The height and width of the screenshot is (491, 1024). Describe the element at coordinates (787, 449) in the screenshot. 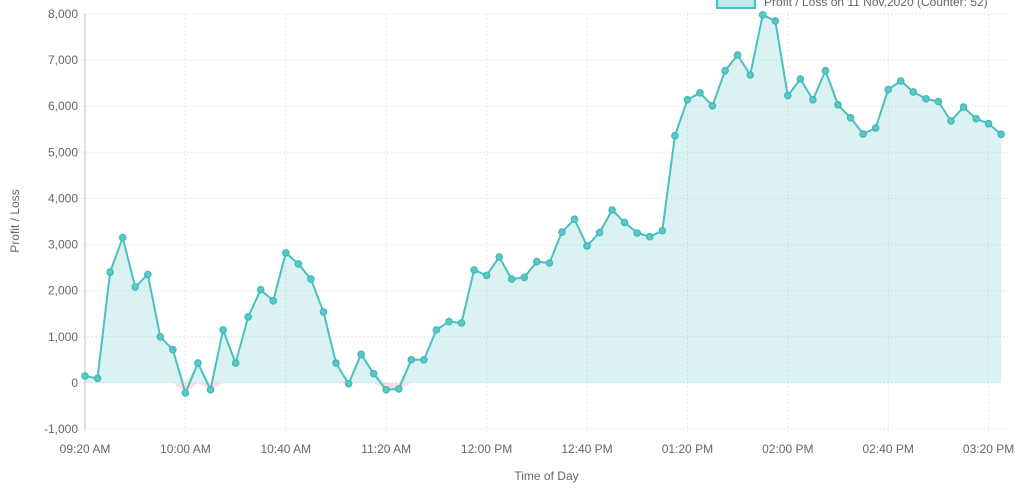

I see `svg-text: 02:00 PM` at that location.